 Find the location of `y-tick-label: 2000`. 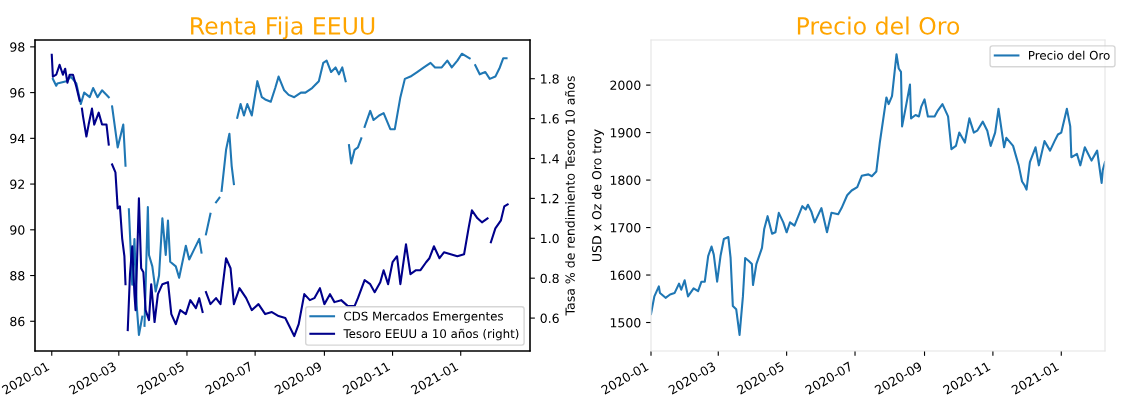

y-tick-label: 2000 is located at coordinates (625, 85).